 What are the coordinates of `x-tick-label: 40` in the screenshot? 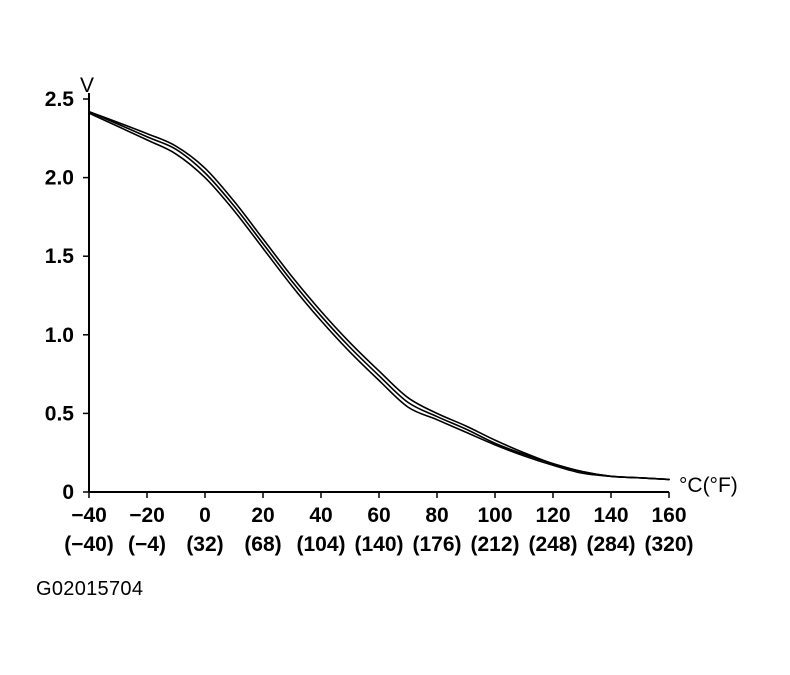 It's located at (320, 515).